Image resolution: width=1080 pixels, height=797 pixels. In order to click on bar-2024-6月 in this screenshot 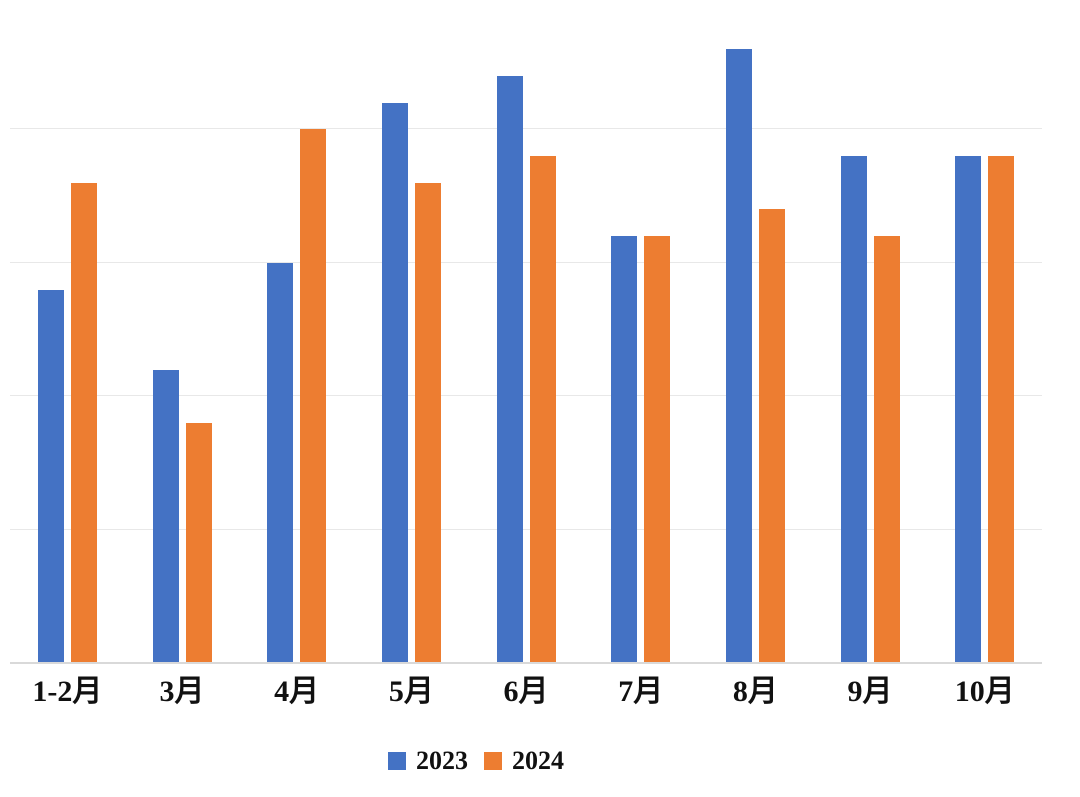, I will do `click(542, 409)`.